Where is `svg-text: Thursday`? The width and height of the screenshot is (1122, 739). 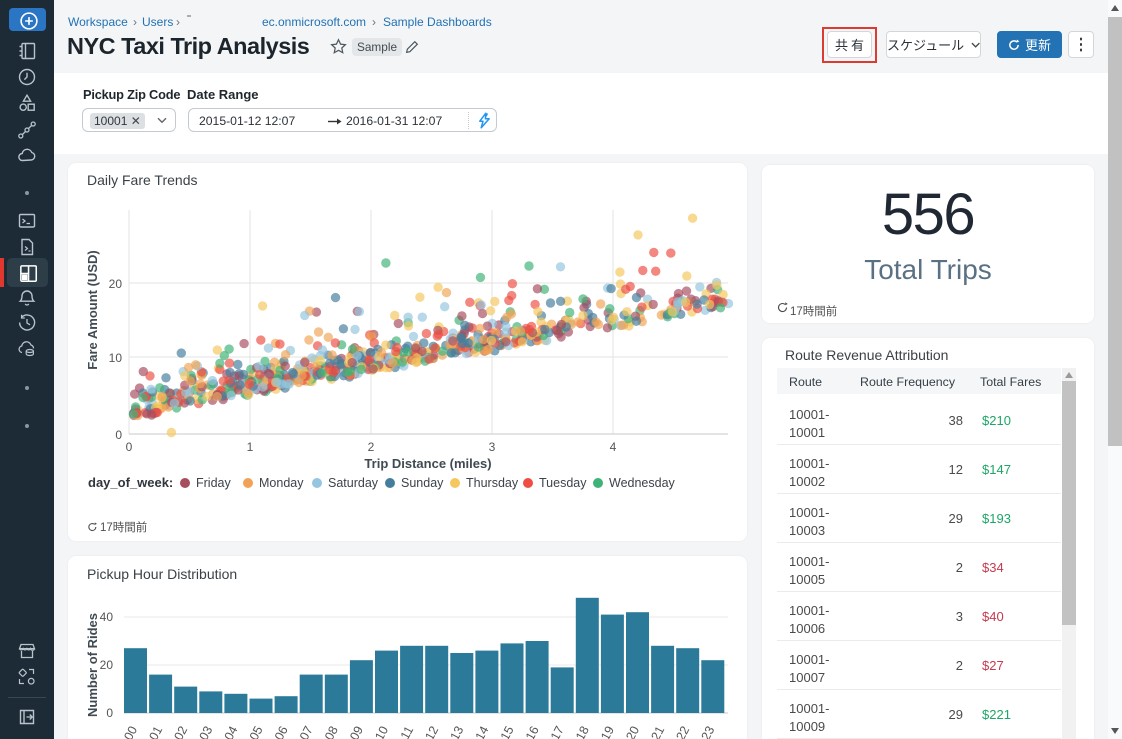 svg-text: Thursday is located at coordinates (492, 483).